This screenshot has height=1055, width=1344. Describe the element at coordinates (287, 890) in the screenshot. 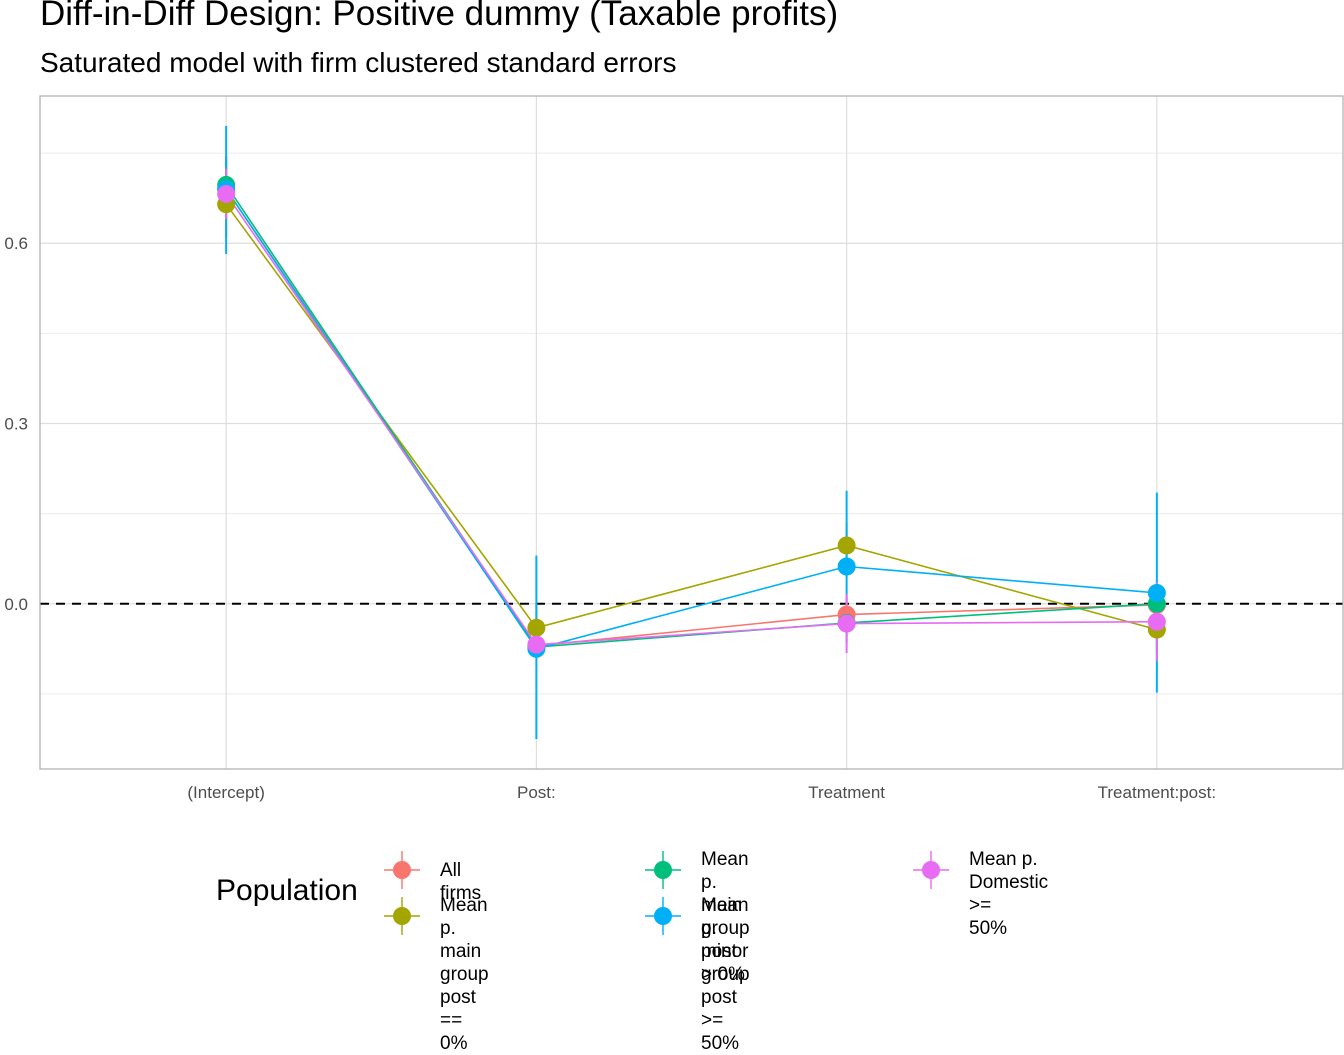

I see `legend-title: Population` at that location.